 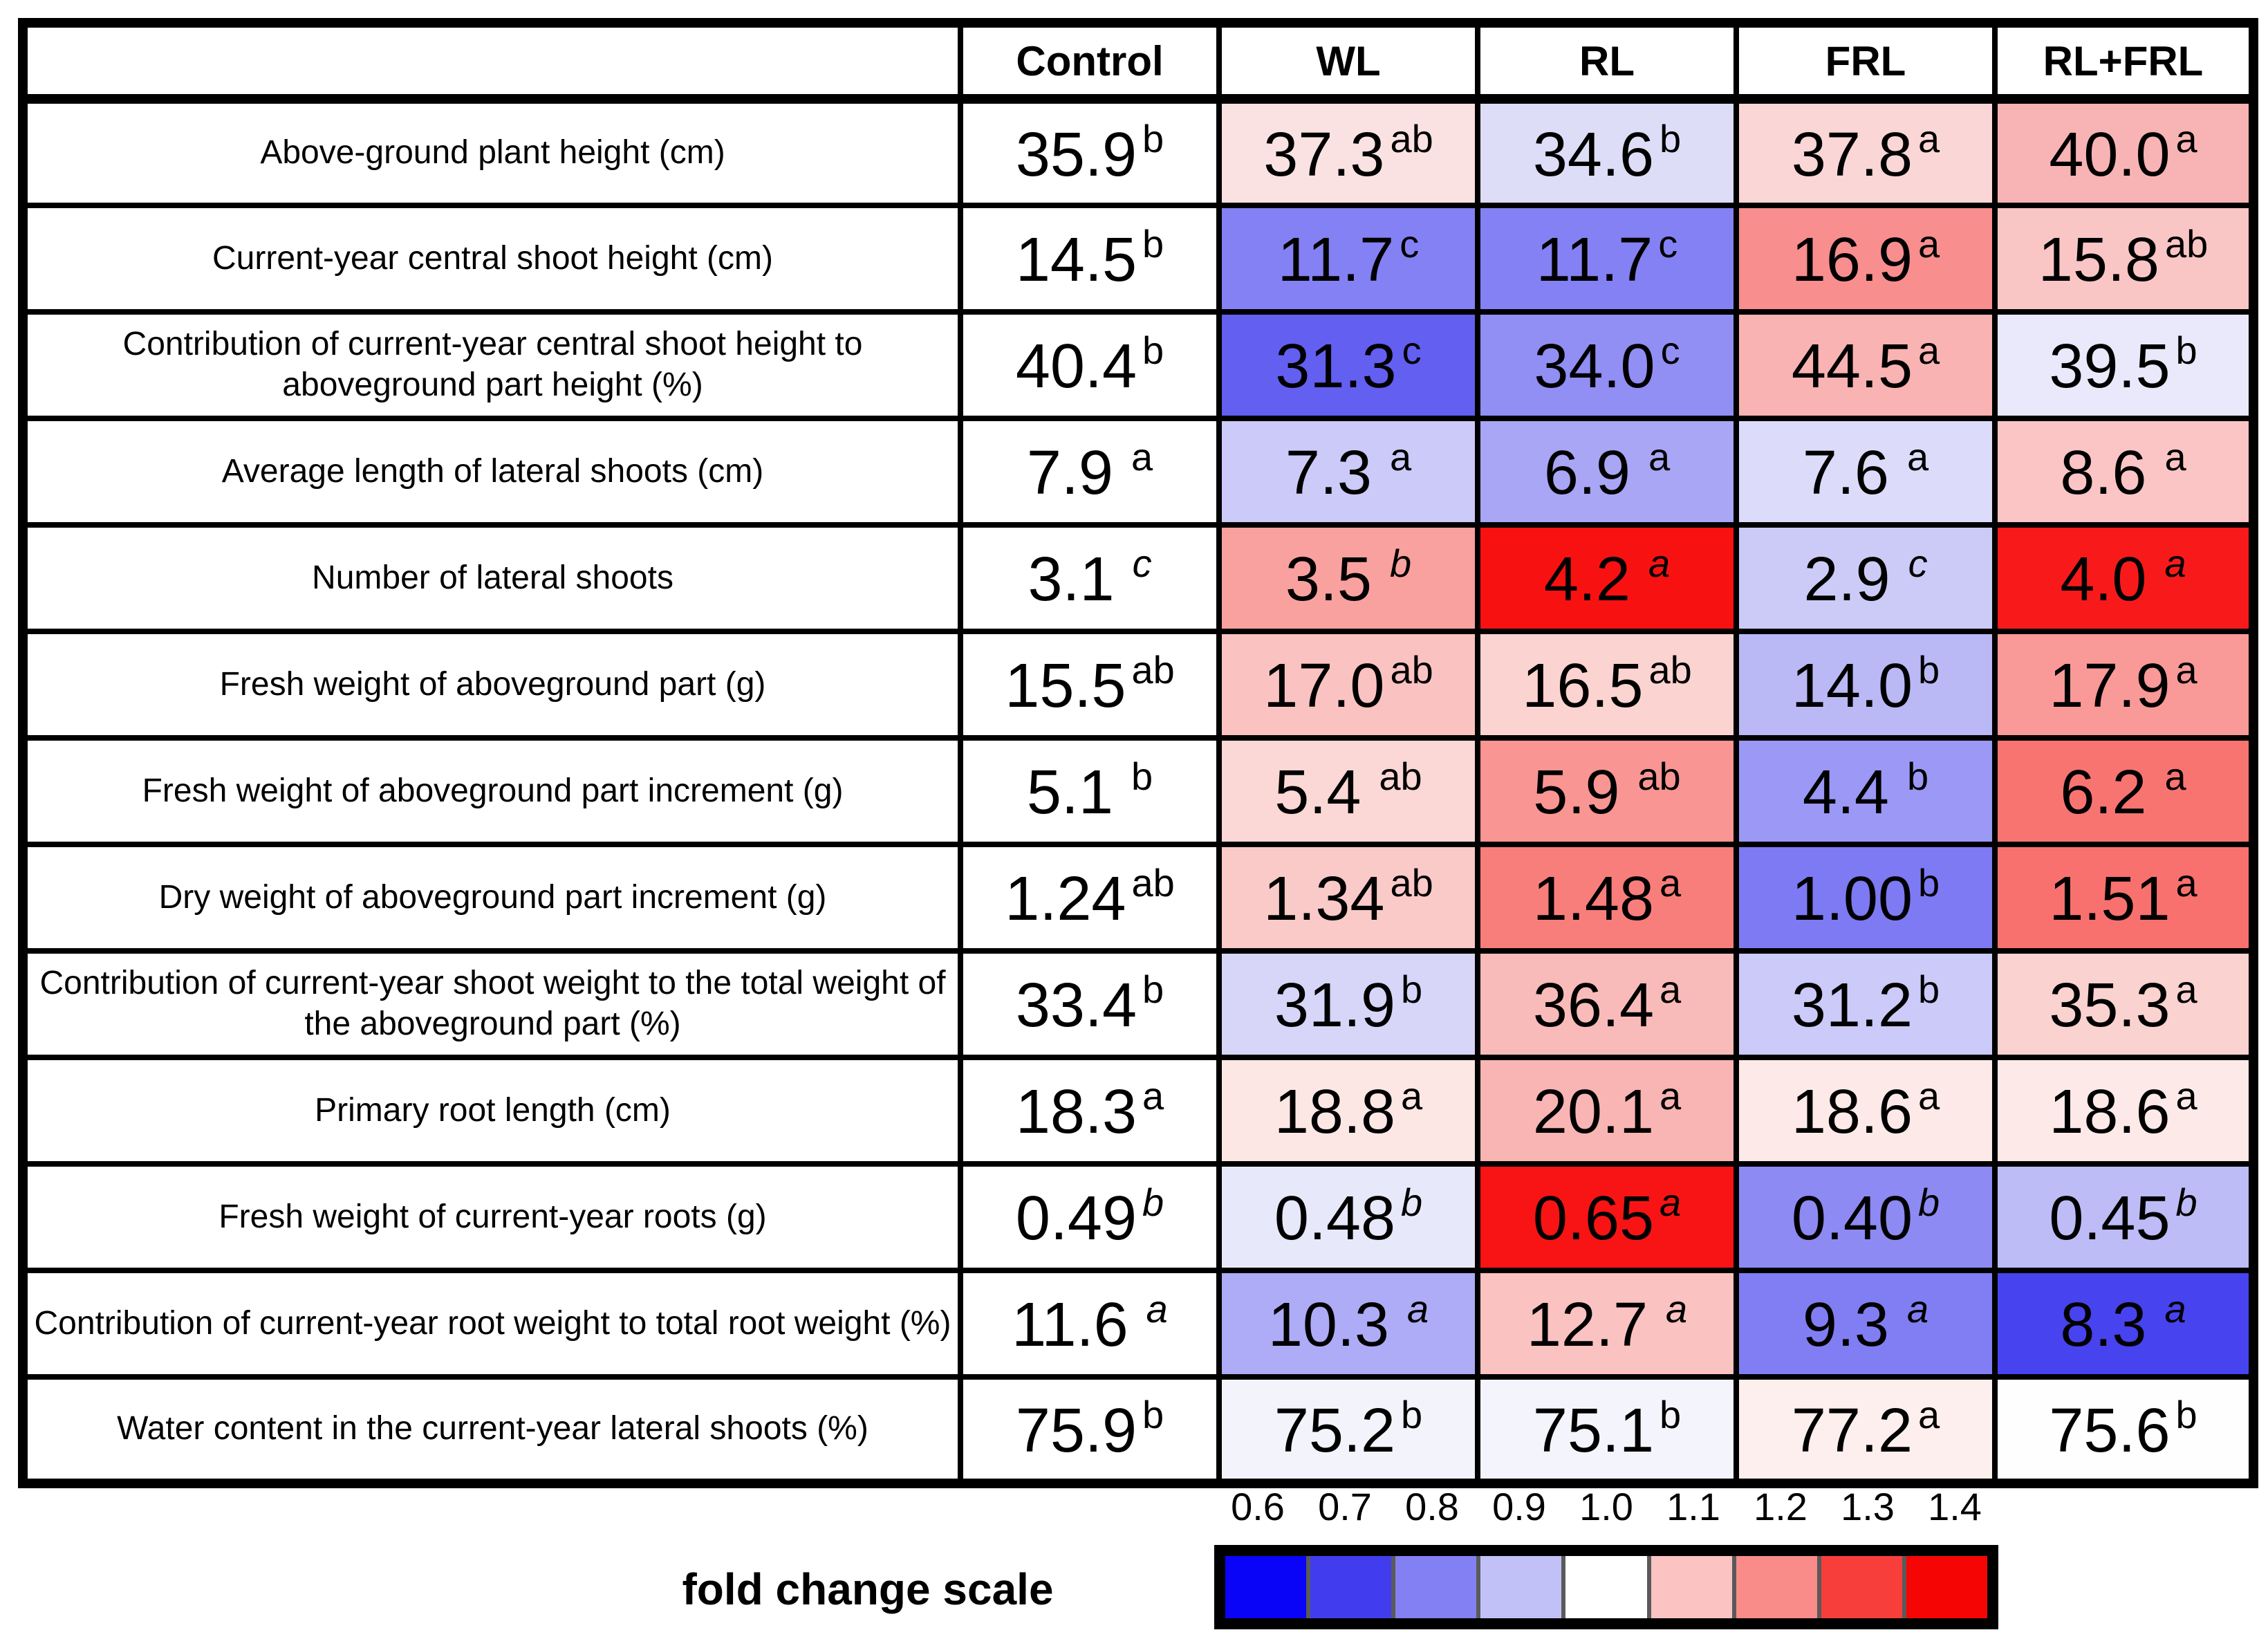 What do you see at coordinates (1865, 365) in the screenshot?
I see `value-cell: 44.5 a` at bounding box center [1865, 365].